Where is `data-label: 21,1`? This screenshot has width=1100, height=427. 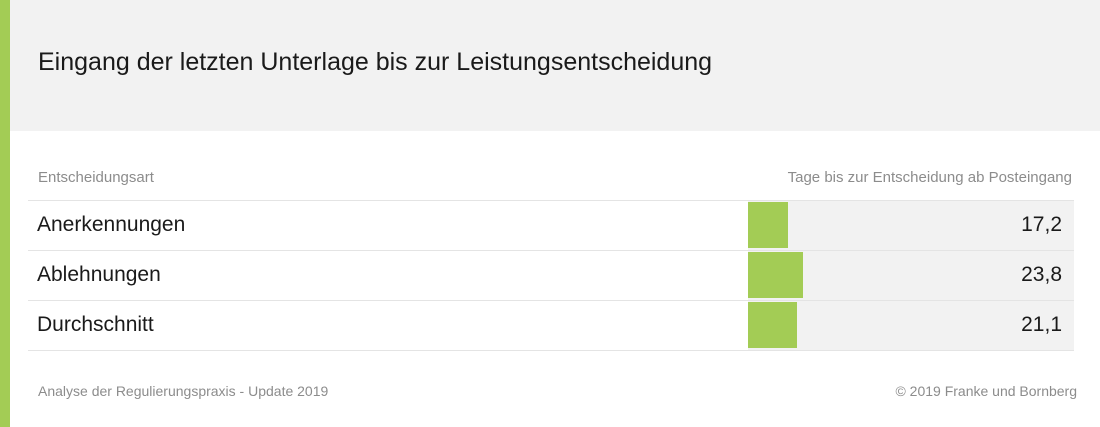
data-label: 21,1 is located at coordinates (1041, 324).